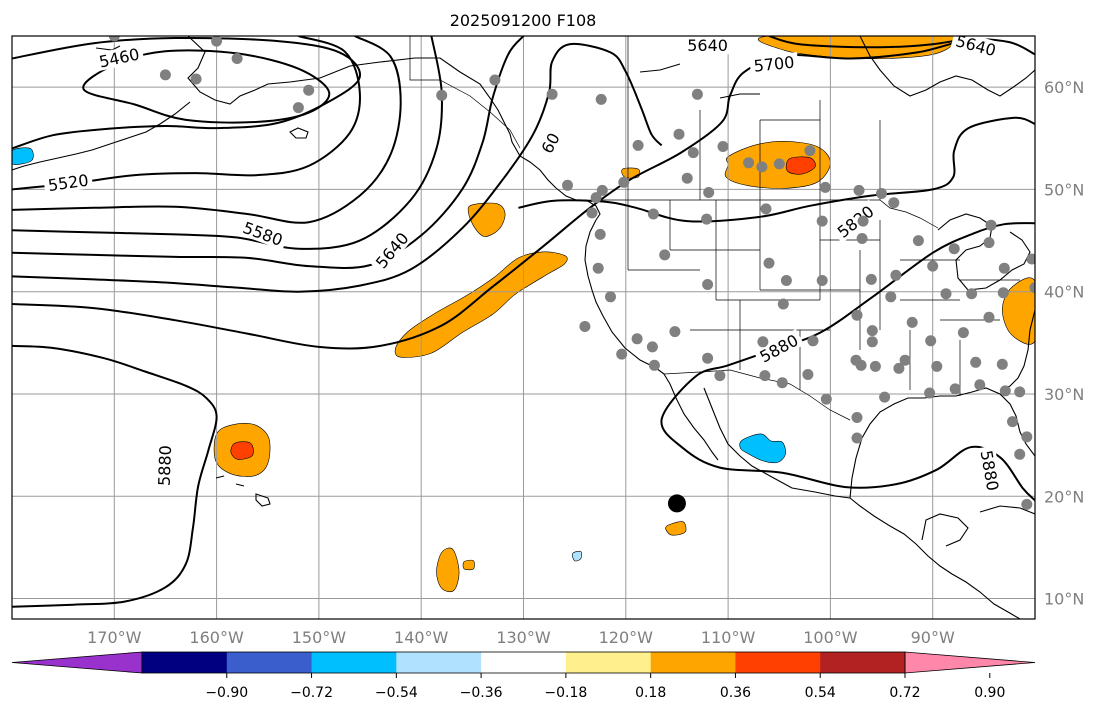 This screenshot has width=1105, height=712. What do you see at coordinates (77, 662) in the screenshot?
I see `colorbar-extend-low` at bounding box center [77, 662].